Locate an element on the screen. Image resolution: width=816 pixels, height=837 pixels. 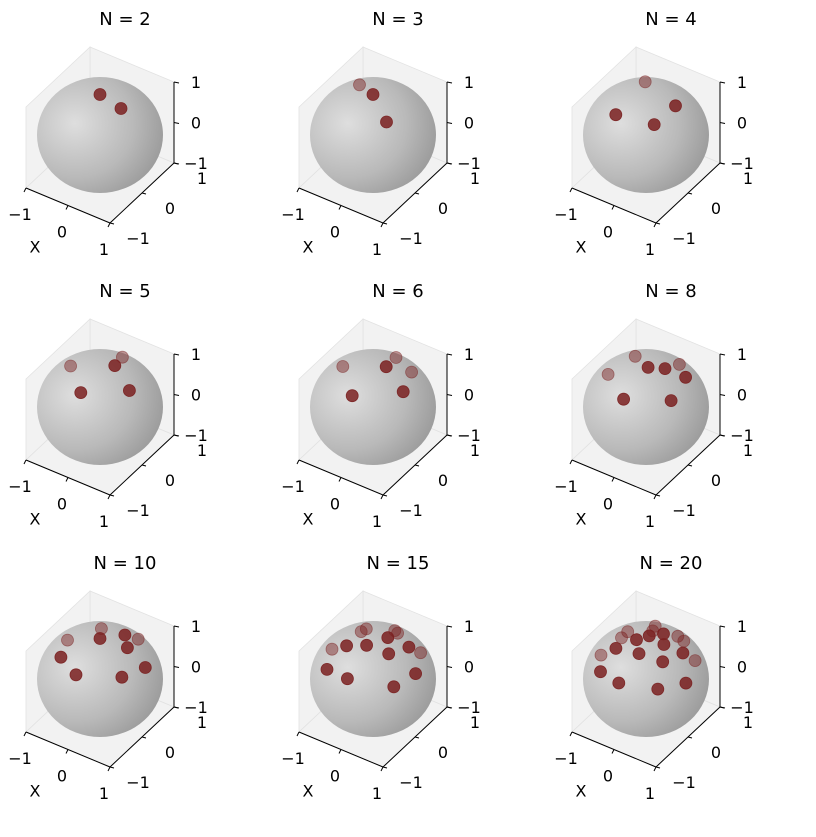
subplot-title: N = 6 is located at coordinates (397, 291).